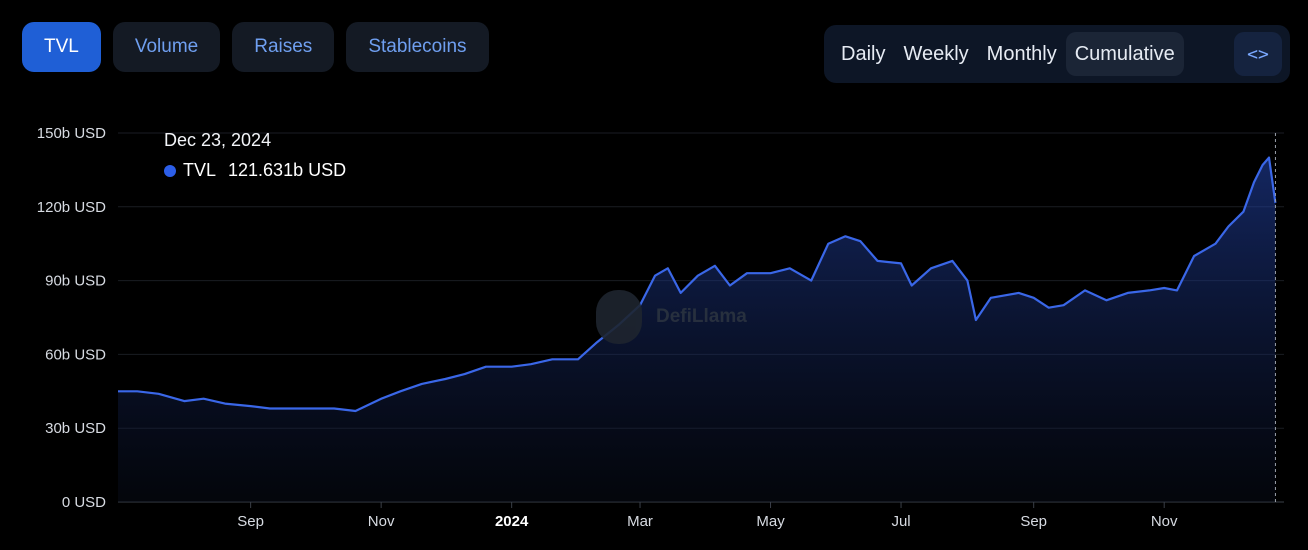 The image size is (1308, 550). What do you see at coordinates (619, 317) in the screenshot?
I see `llama-logo-icon` at bounding box center [619, 317].